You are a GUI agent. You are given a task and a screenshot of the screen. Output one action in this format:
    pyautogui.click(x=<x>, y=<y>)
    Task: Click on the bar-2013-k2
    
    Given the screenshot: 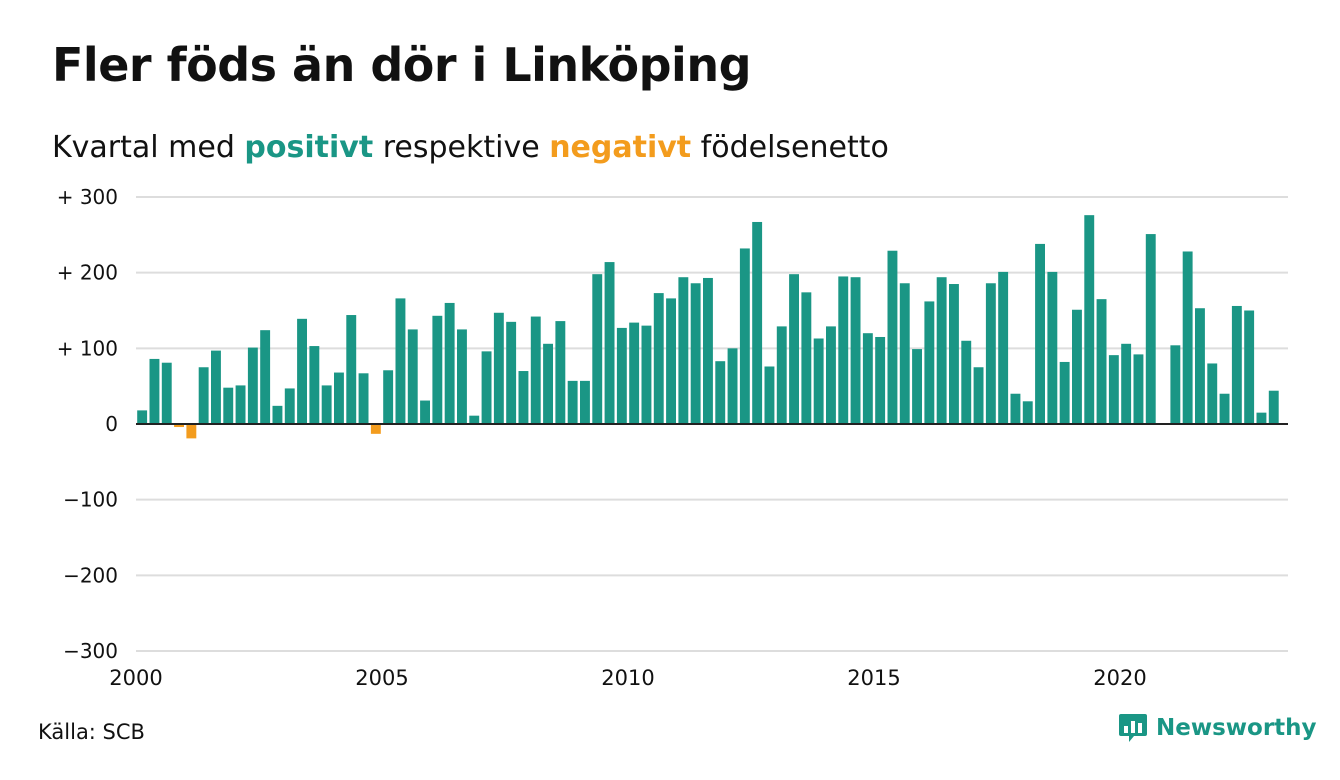 What is the action you would take?
    pyautogui.click(x=794, y=349)
    